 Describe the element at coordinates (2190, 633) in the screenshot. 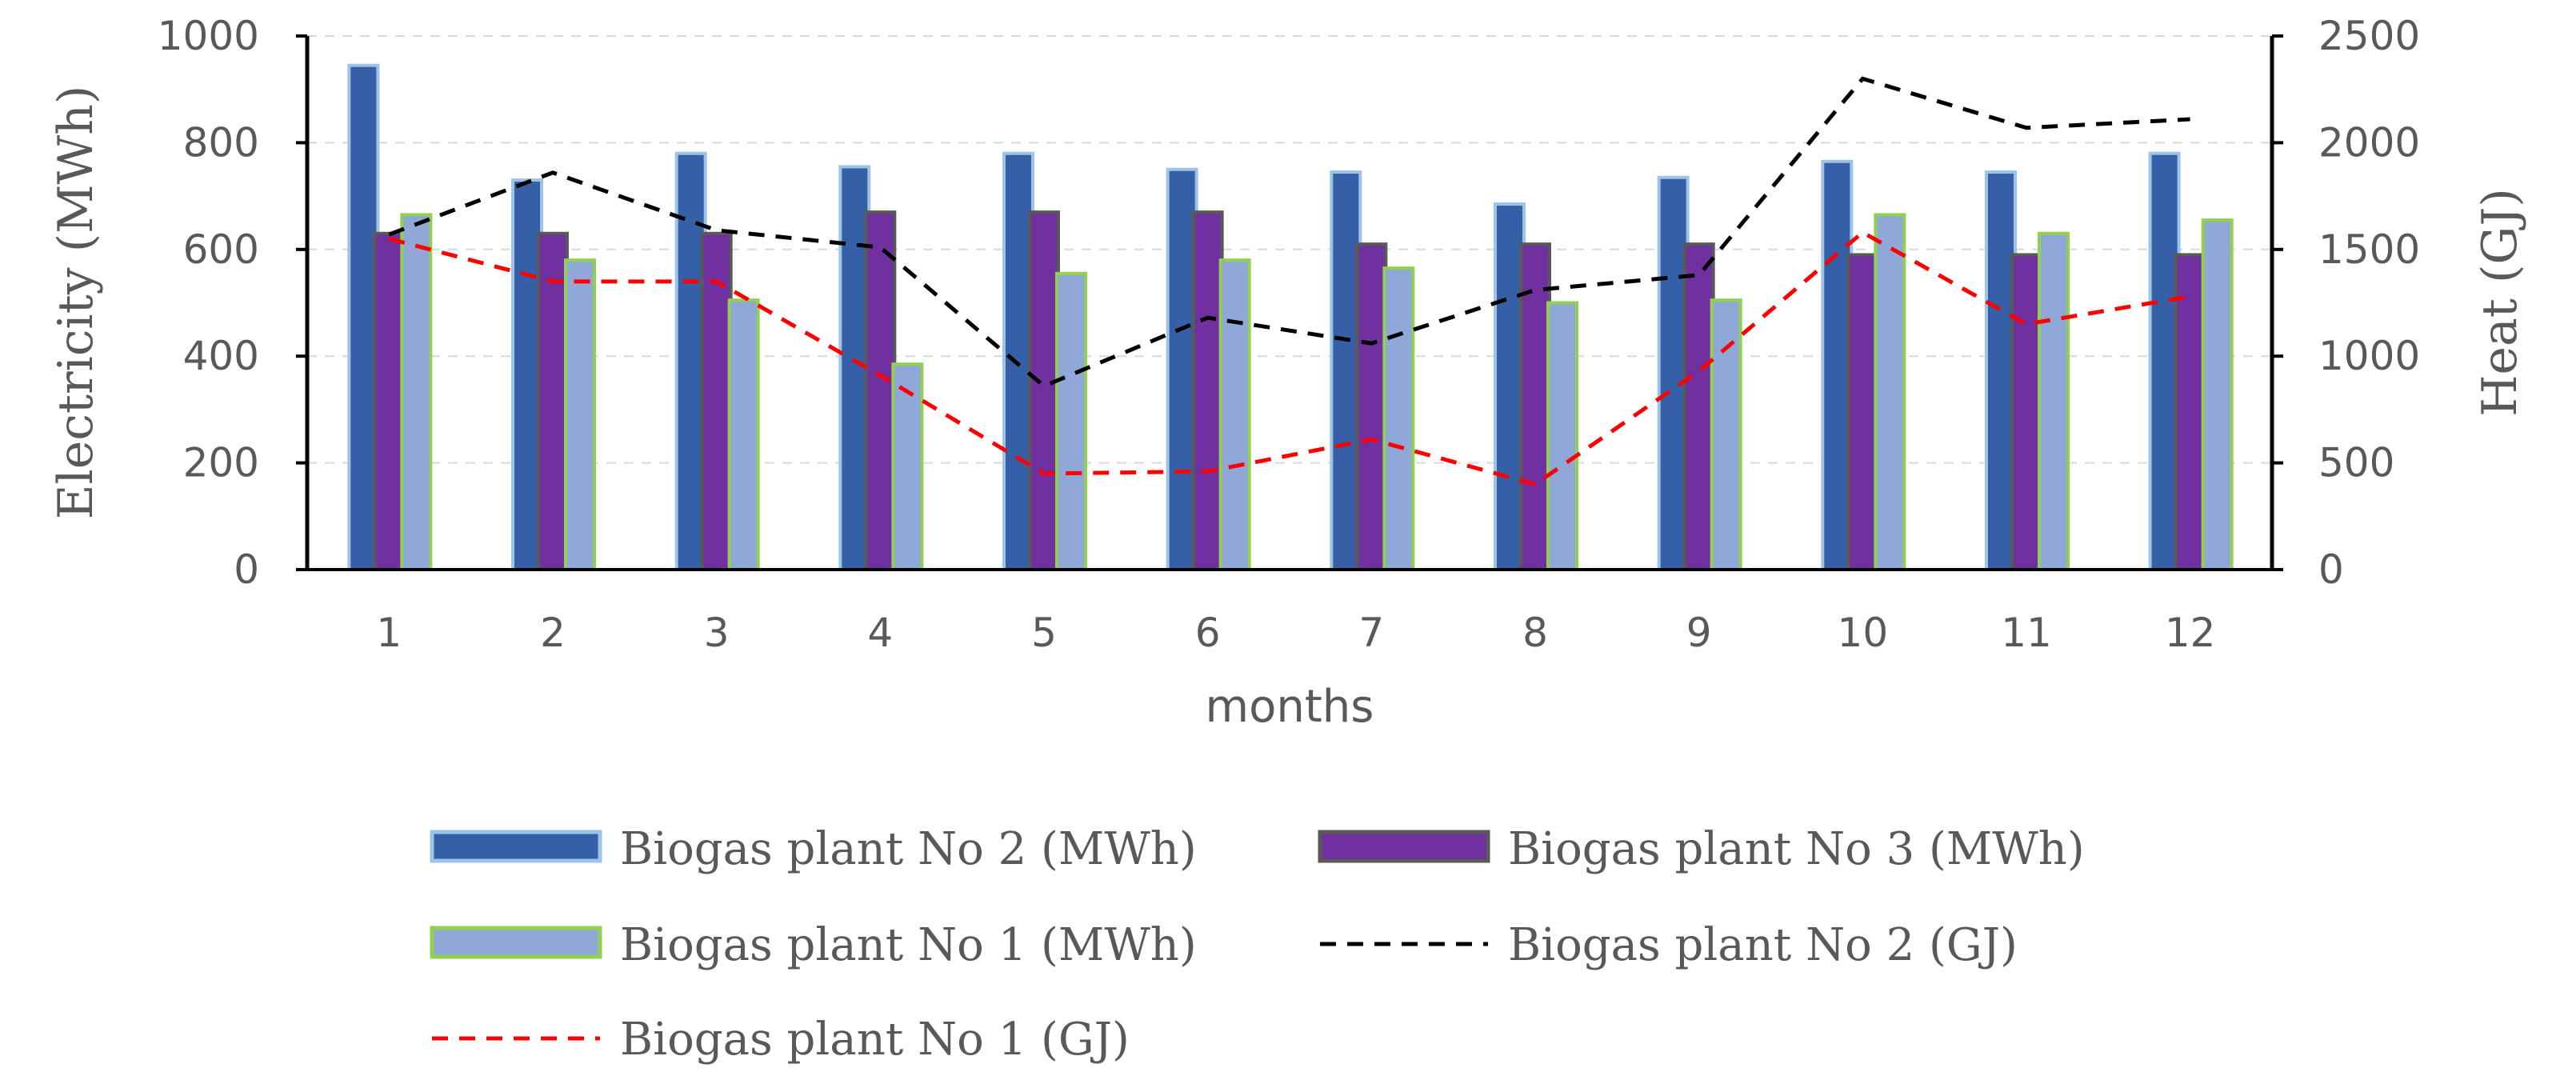

I see `x-tick-label: 12` at that location.